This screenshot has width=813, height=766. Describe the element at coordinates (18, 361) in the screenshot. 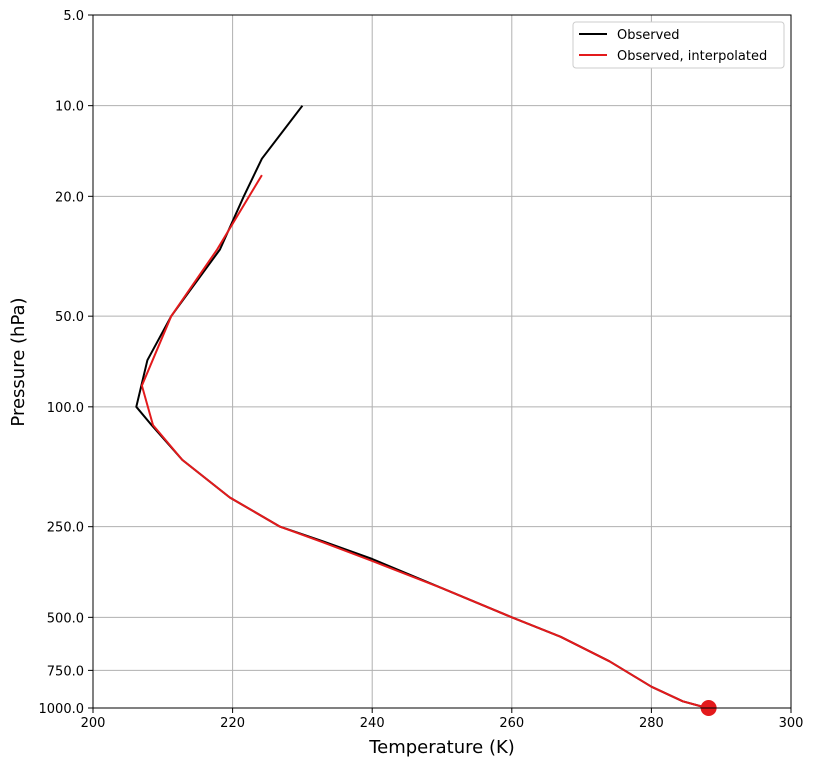

I see `y-axis-label: Pressure (hPa)` at that location.